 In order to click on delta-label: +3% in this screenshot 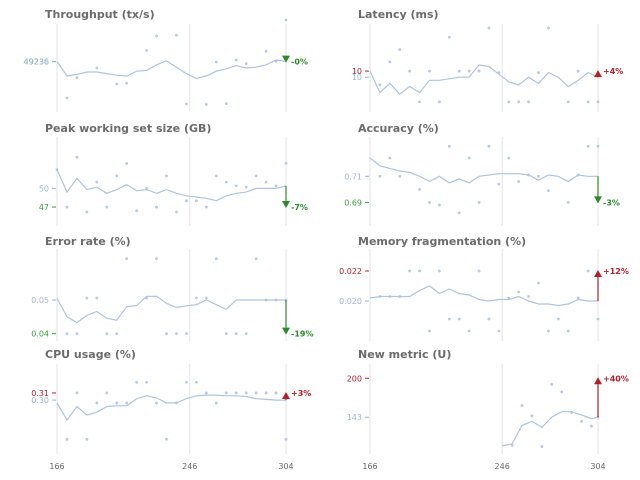, I will do `click(301, 393)`.